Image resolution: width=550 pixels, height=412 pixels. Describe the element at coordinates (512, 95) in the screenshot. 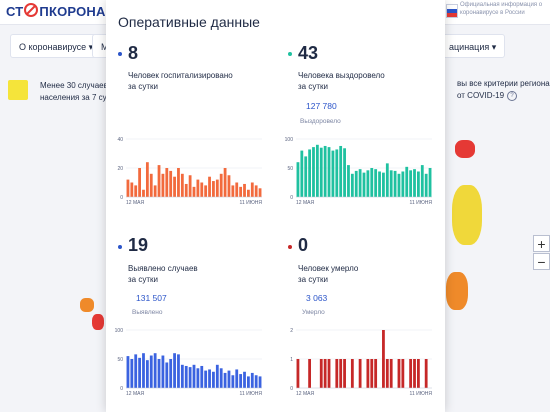

I see `info-icon: ?` at that location.